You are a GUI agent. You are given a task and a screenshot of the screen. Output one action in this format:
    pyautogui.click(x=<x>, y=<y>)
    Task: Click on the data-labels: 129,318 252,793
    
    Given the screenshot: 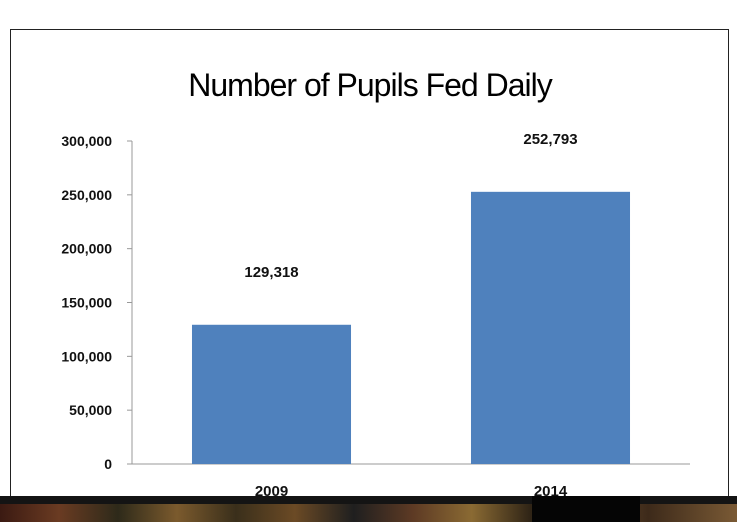 What is the action you would take?
    pyautogui.click(x=410, y=206)
    